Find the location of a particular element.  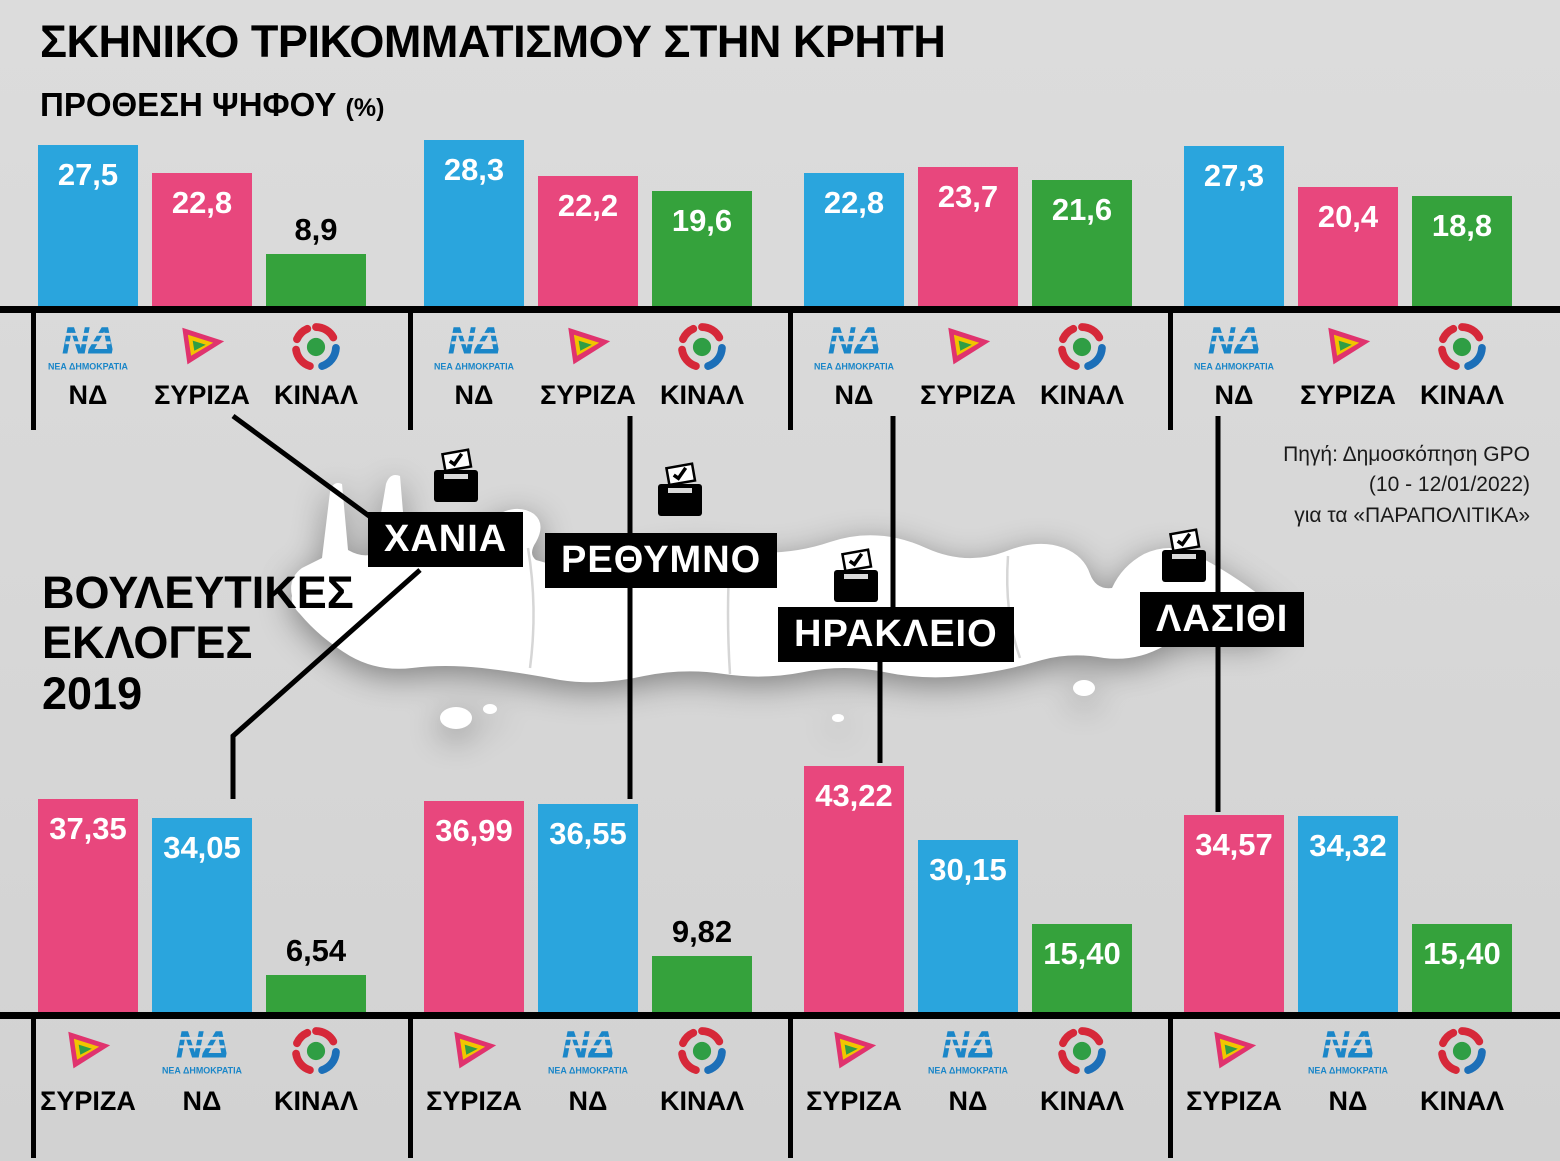

bar-value: 27,5 is located at coordinates (88, 174).